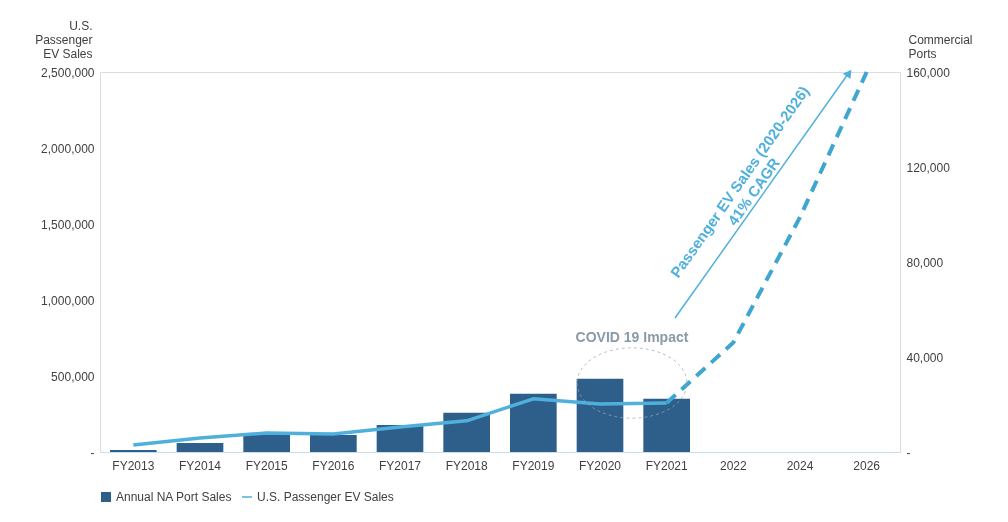  I want to click on y2-tick-label: 120,000, so click(928, 167).